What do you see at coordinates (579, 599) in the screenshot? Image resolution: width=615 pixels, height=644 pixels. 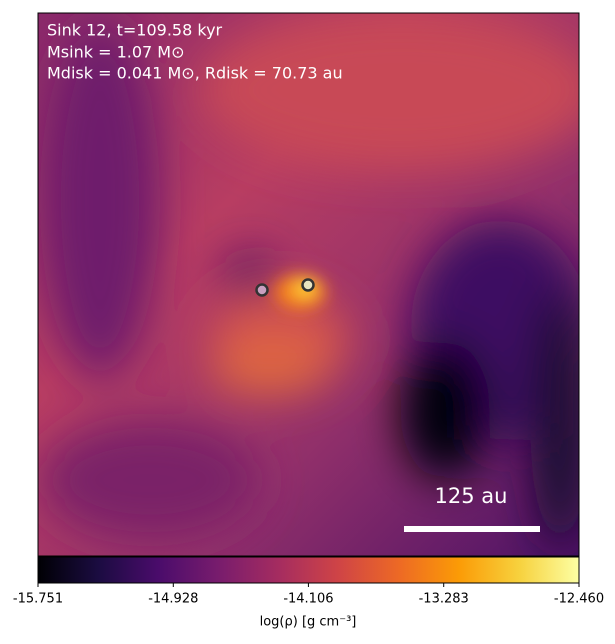 I see `colorbar-tick-label: -12.460` at bounding box center [579, 599].